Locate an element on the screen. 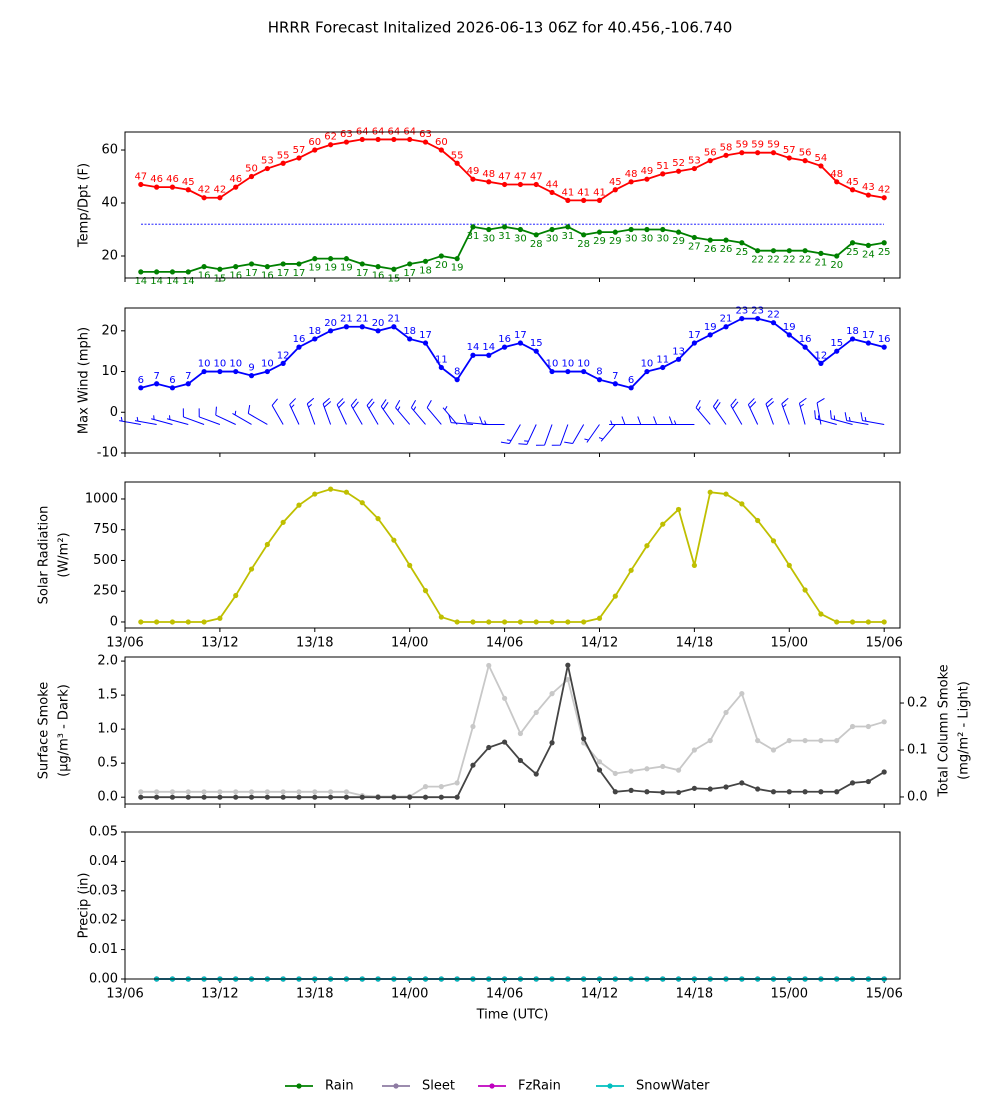 This screenshot has height=1100, width=1000. data-label: 31 is located at coordinates (504, 236).